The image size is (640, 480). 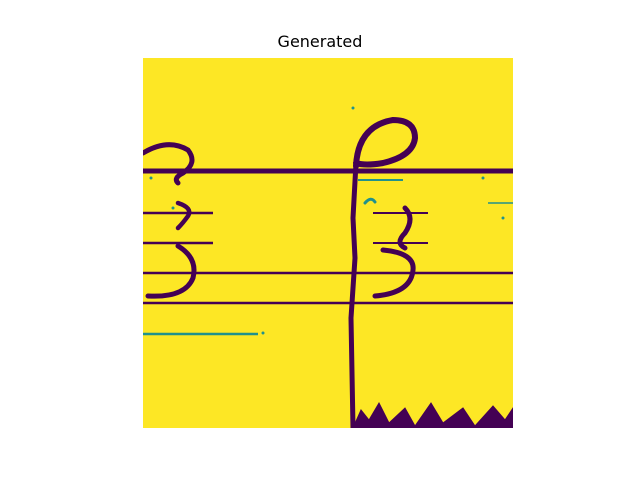 I want to click on bottom-jagged-marks, so click(x=432, y=414).